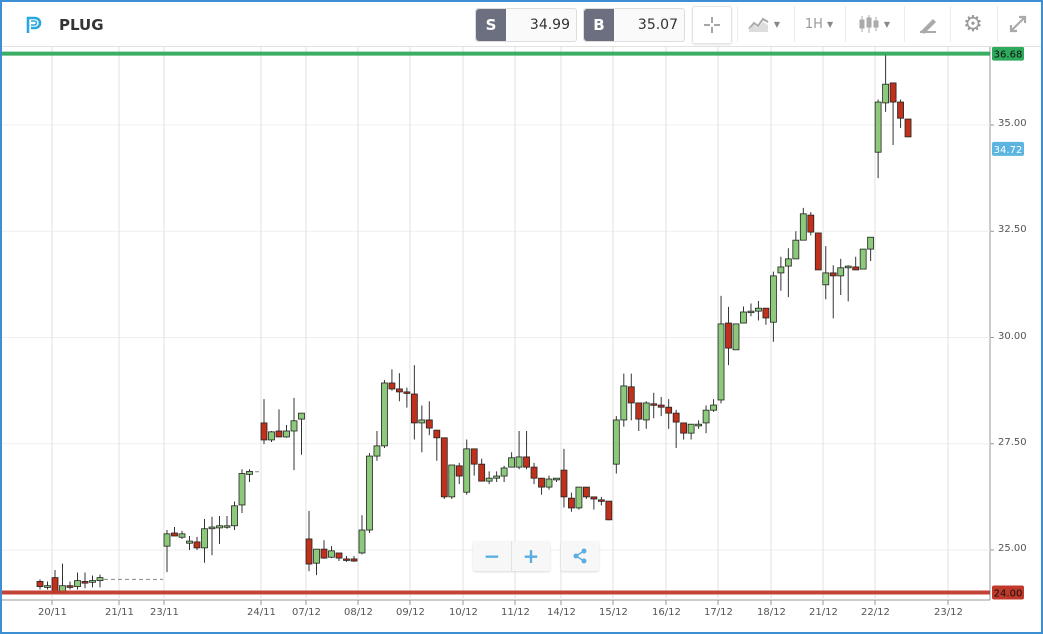 The width and height of the screenshot is (1043, 634). I want to click on share-button, so click(580, 556).